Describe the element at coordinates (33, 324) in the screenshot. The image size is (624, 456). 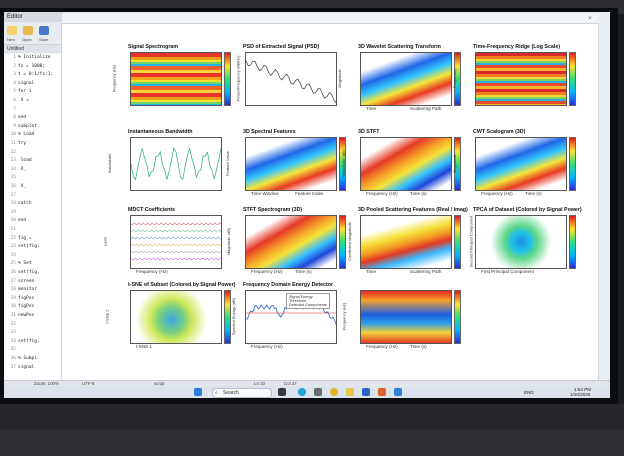
I see `code-line: 32` at that location.